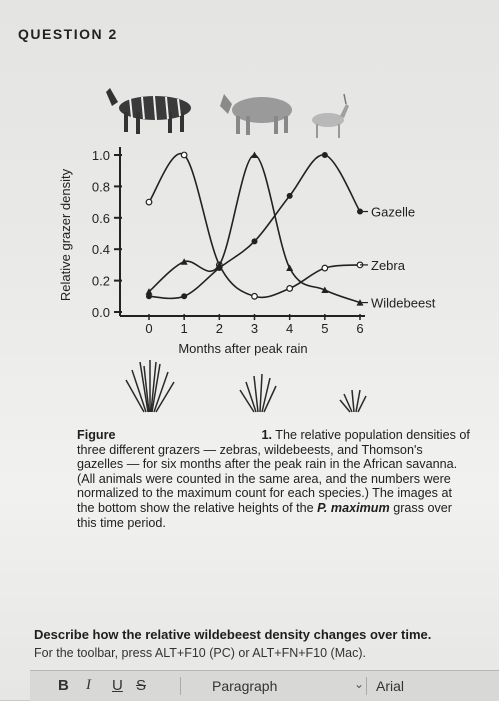 Image resolution: width=499 pixels, height=701 pixels. Describe the element at coordinates (339, 435) in the screenshot. I see `caption-text-line1: The relative population` at that location.